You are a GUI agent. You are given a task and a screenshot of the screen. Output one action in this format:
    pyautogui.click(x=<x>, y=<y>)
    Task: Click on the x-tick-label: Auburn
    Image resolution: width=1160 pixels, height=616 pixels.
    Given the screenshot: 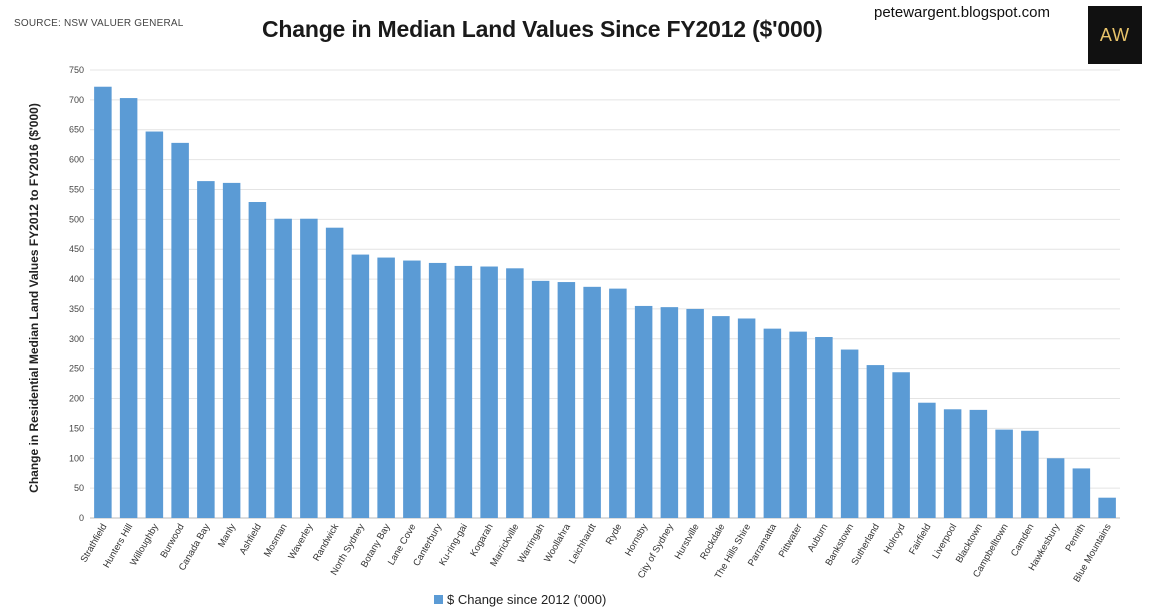 What is the action you would take?
    pyautogui.click(x=818, y=538)
    